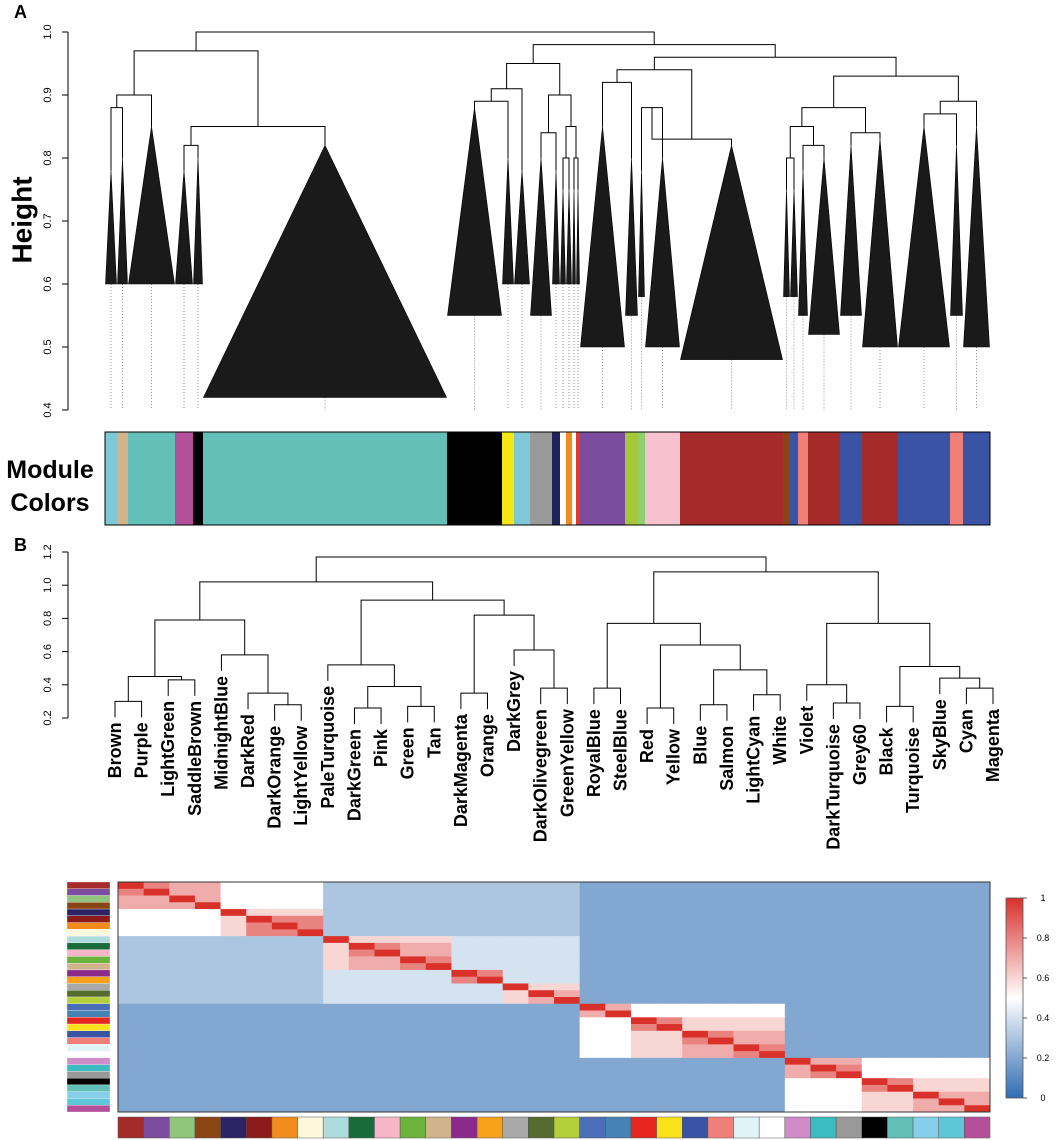 The image size is (1062, 1140). What do you see at coordinates (195, 758) in the screenshot?
I see `leaf-label: SaddleBrown` at bounding box center [195, 758].